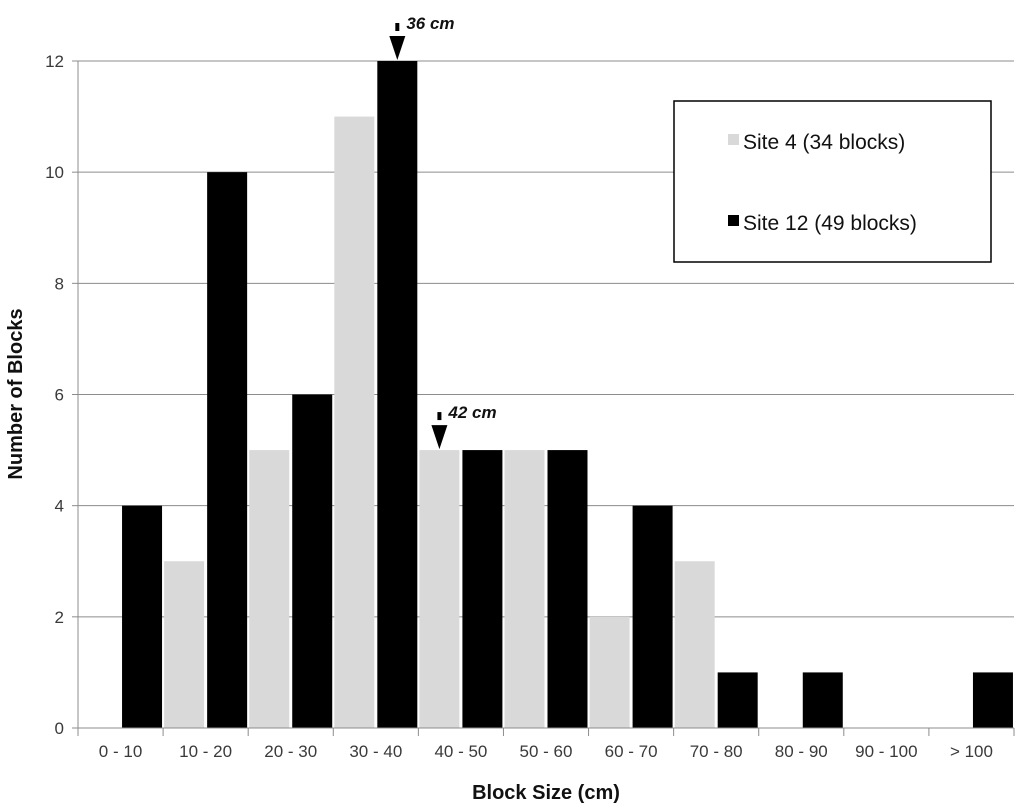 This screenshot has height=811, width=1024. I want to click on y-tick-label-12: 12, so click(54, 61).